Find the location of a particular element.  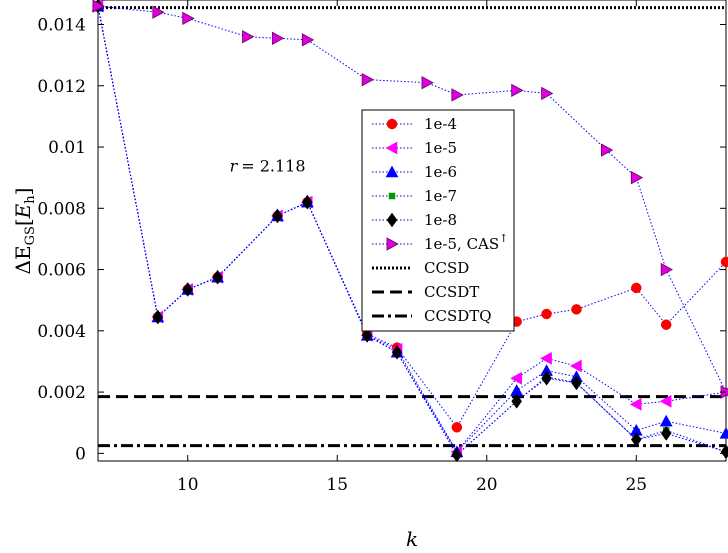

legend-label-5: 1e-5, CAS↑ is located at coordinates (466, 242).